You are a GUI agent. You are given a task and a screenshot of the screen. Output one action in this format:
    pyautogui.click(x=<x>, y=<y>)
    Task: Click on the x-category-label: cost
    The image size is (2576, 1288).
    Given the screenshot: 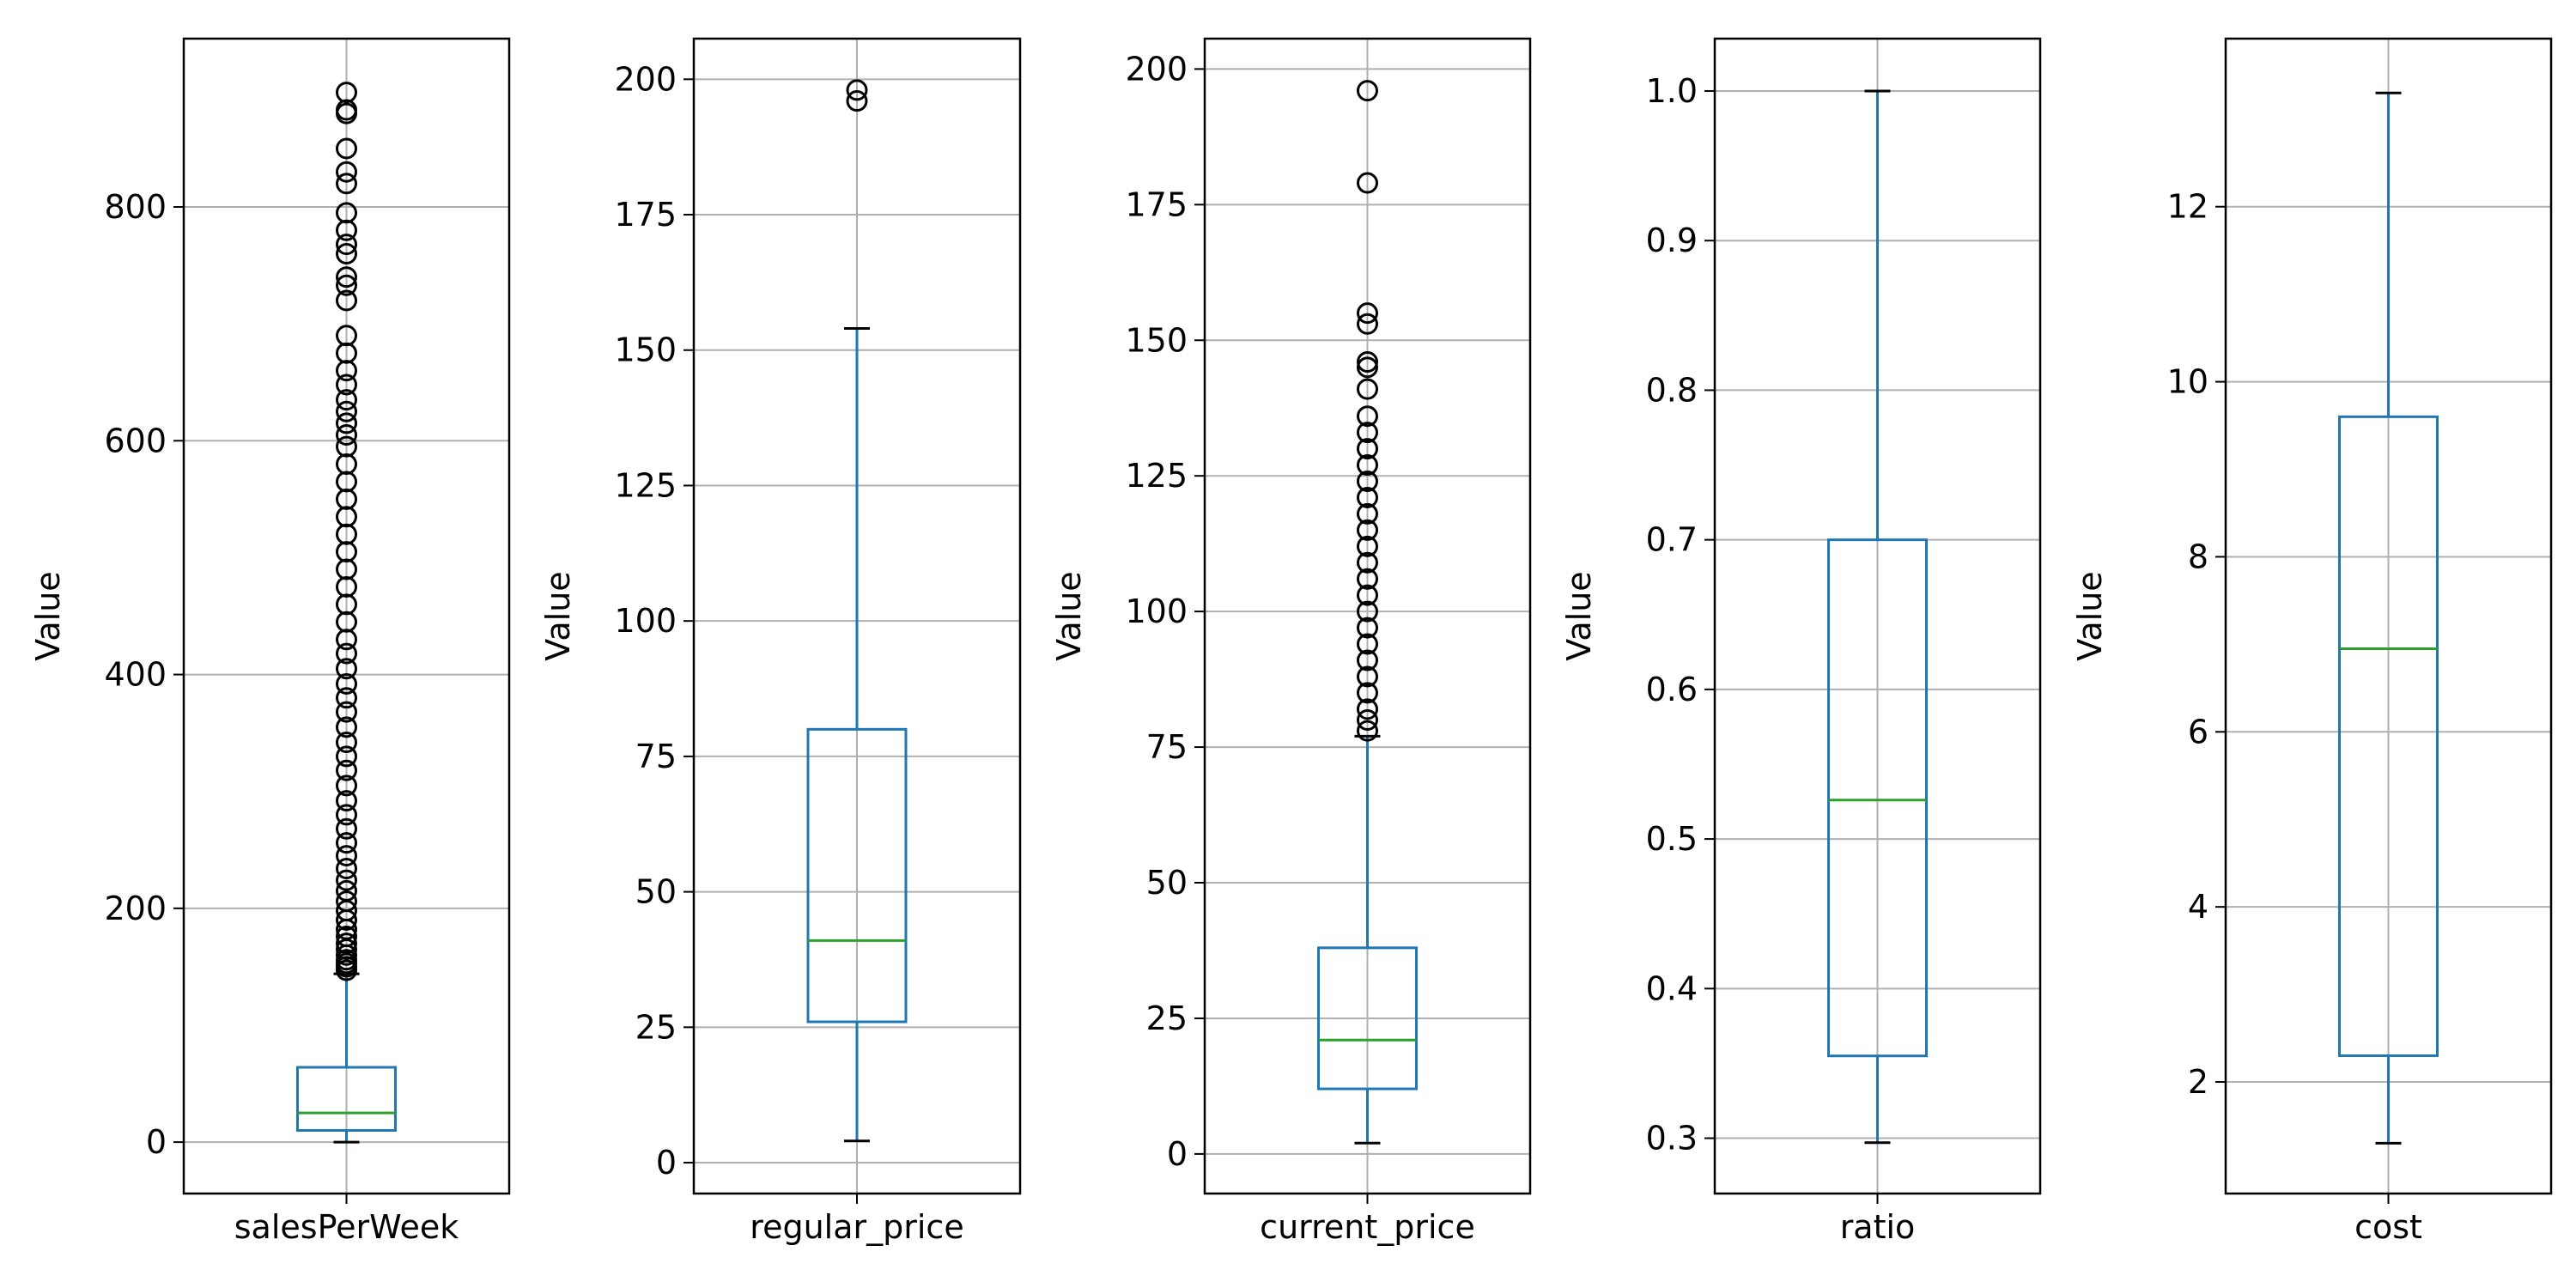 What is the action you would take?
    pyautogui.click(x=2388, y=1227)
    